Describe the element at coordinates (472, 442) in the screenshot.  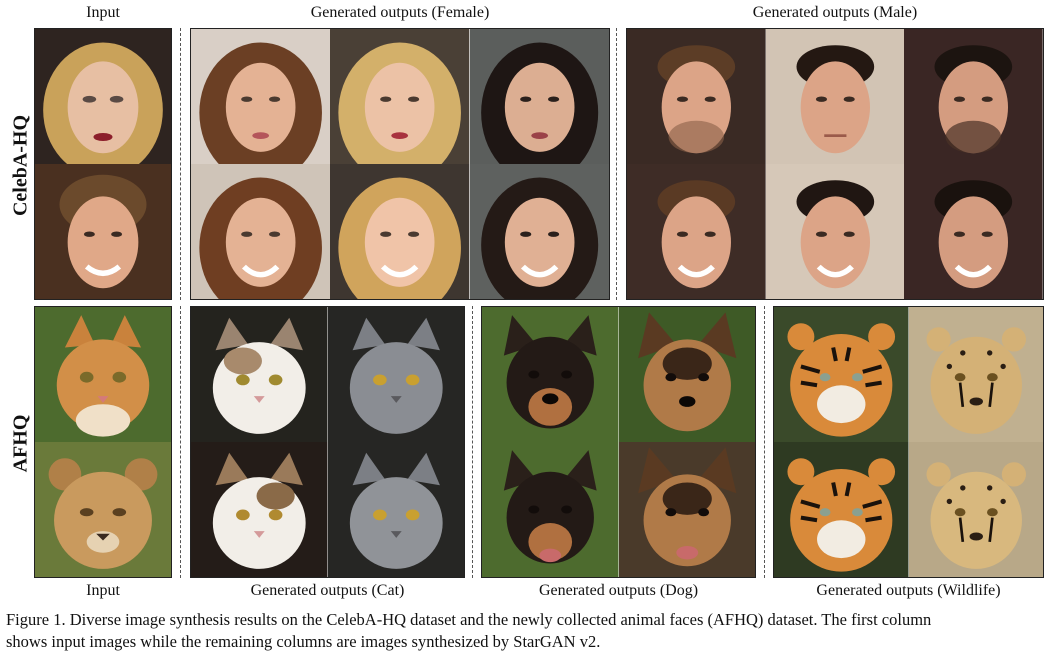
I see `separator-cat-dog` at that location.